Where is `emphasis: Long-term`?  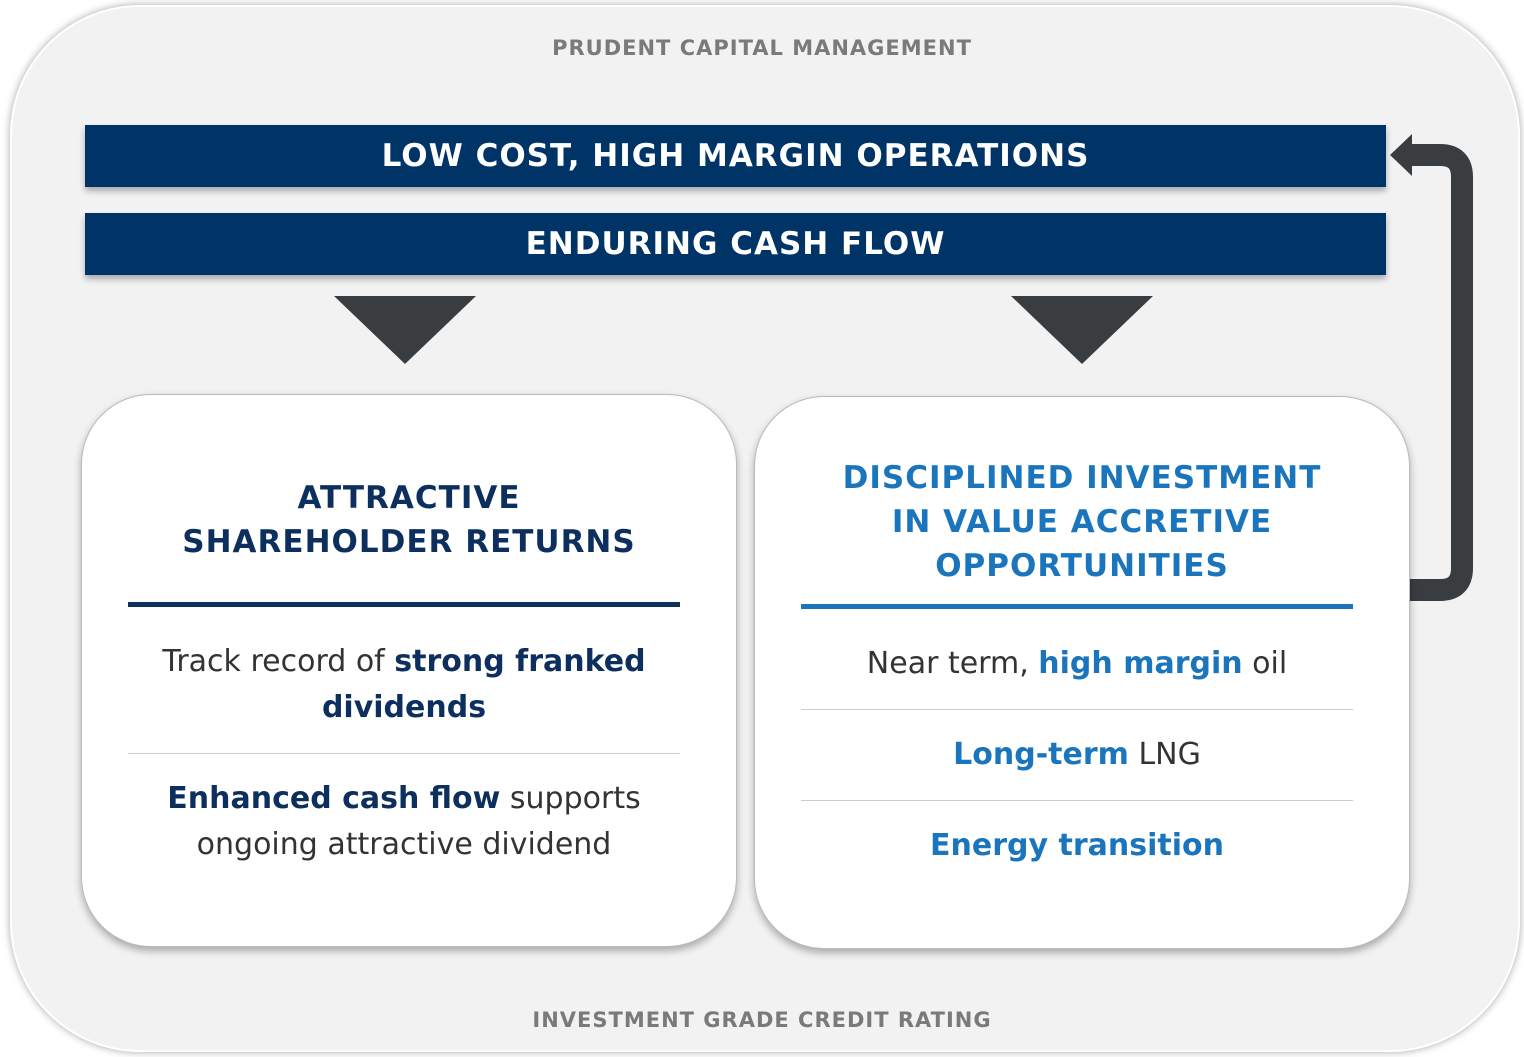
emphasis: Long-term is located at coordinates (1041, 754).